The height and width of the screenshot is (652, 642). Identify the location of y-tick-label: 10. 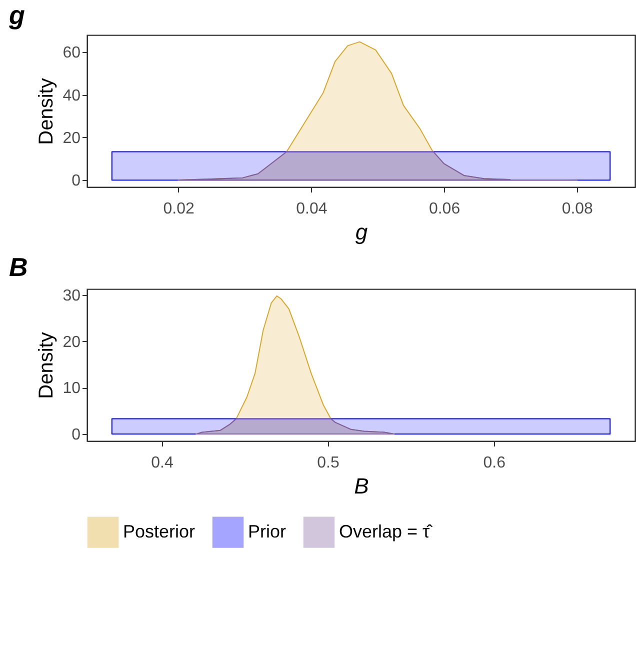
(71, 389).